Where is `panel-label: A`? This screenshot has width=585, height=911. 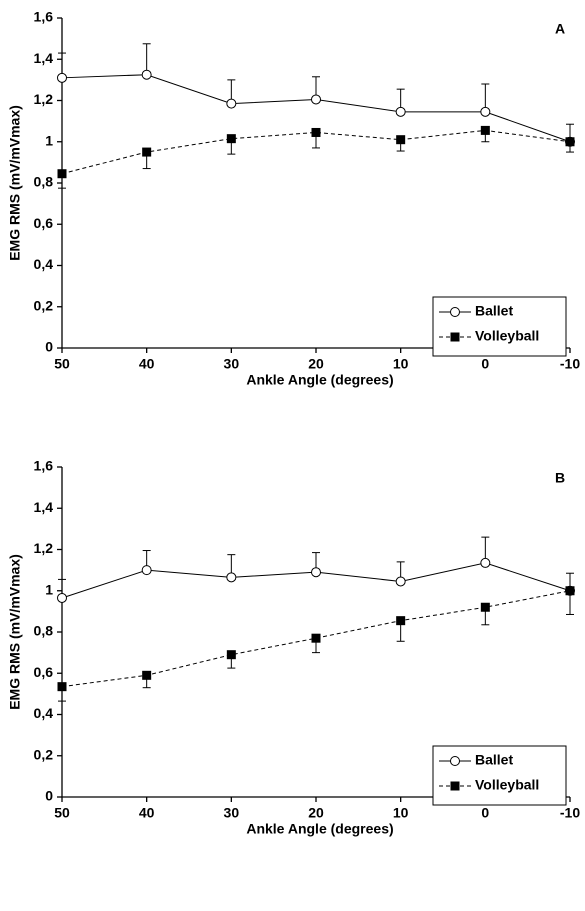 panel-label: A is located at coordinates (560, 29).